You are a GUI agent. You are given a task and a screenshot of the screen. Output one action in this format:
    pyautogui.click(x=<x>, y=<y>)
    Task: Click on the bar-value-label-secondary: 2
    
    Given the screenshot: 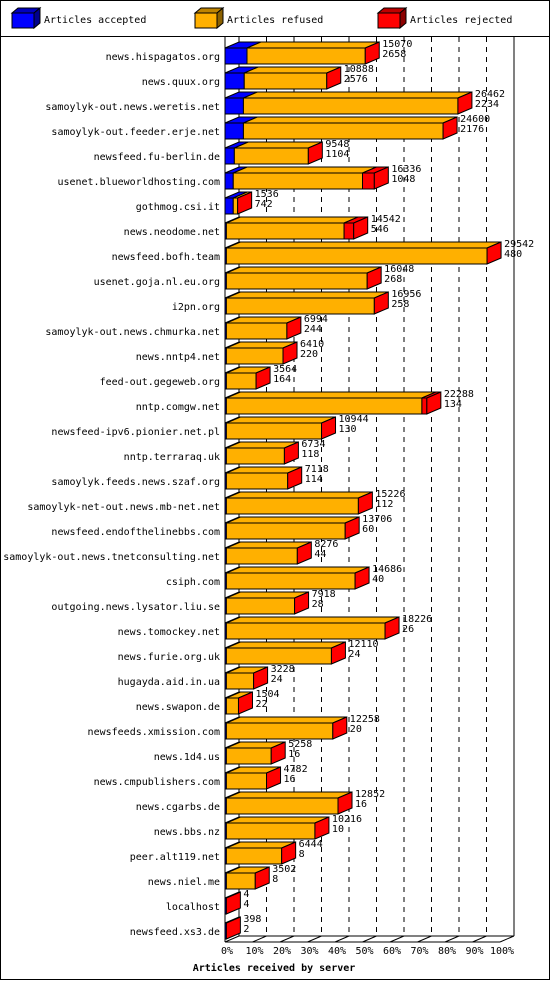 What is the action you would take?
    pyautogui.click(x=246, y=929)
    